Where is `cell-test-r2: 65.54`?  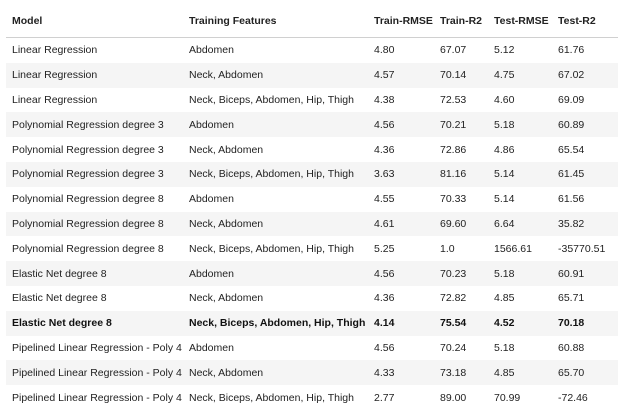
cell-test-r2: 65.54 is located at coordinates (571, 149).